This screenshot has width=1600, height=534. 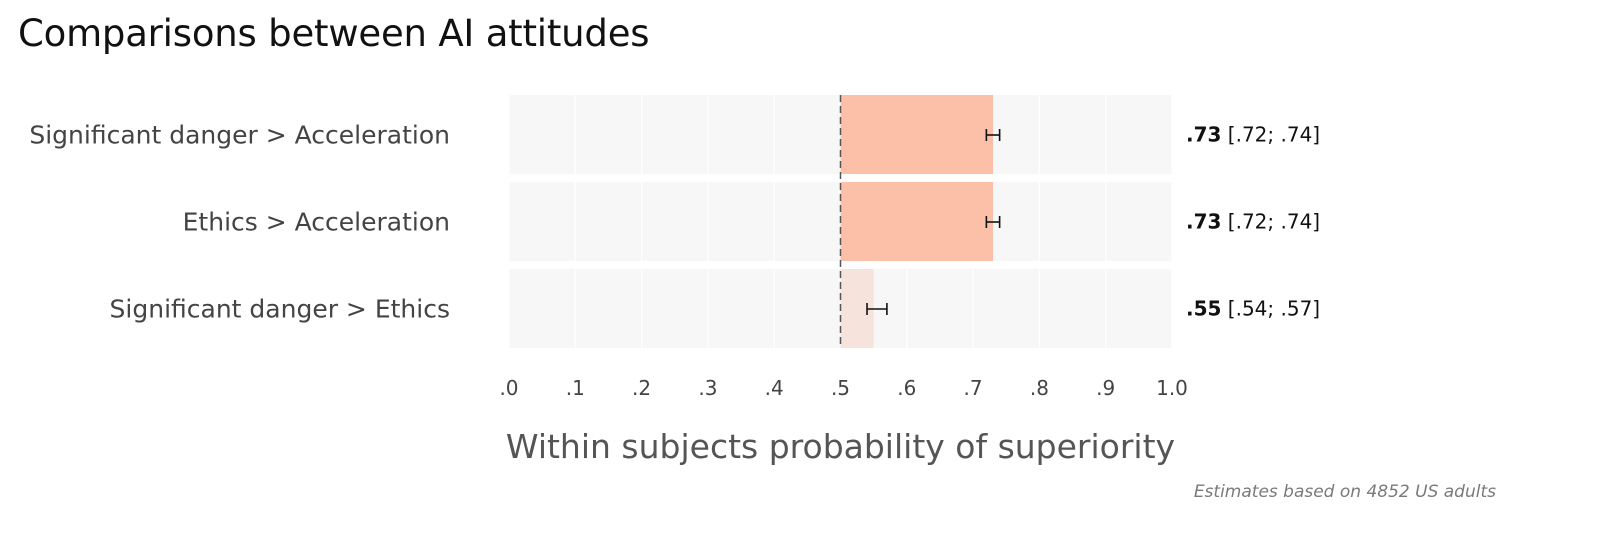 I want to click on category-label: Significant danger > Ethics, so click(x=280, y=309).